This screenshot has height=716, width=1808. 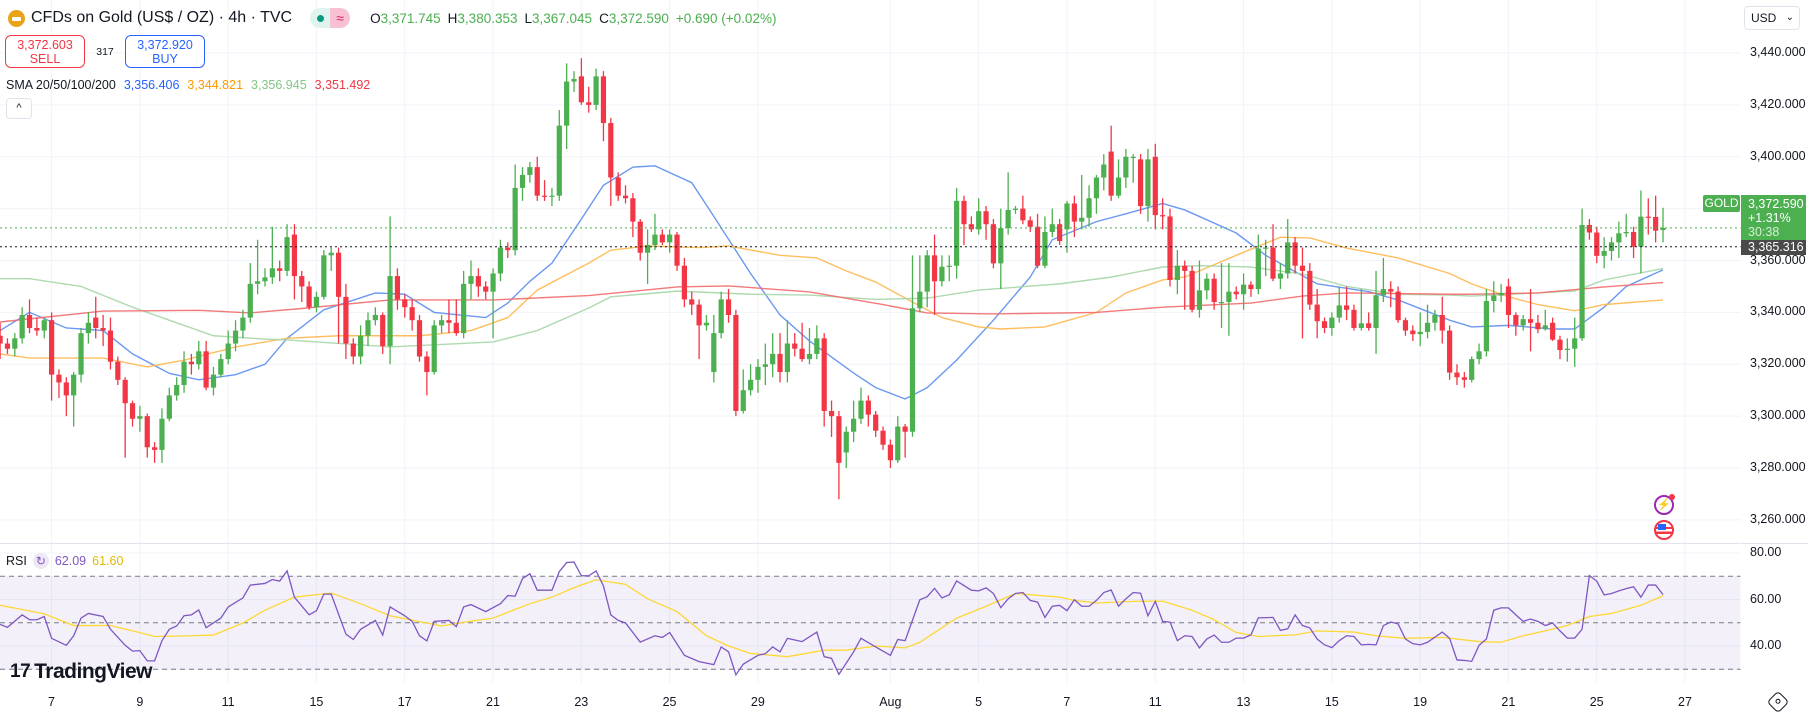 What do you see at coordinates (40, 561) in the screenshot?
I see `rsi-settings-icon: ↻` at bounding box center [40, 561].